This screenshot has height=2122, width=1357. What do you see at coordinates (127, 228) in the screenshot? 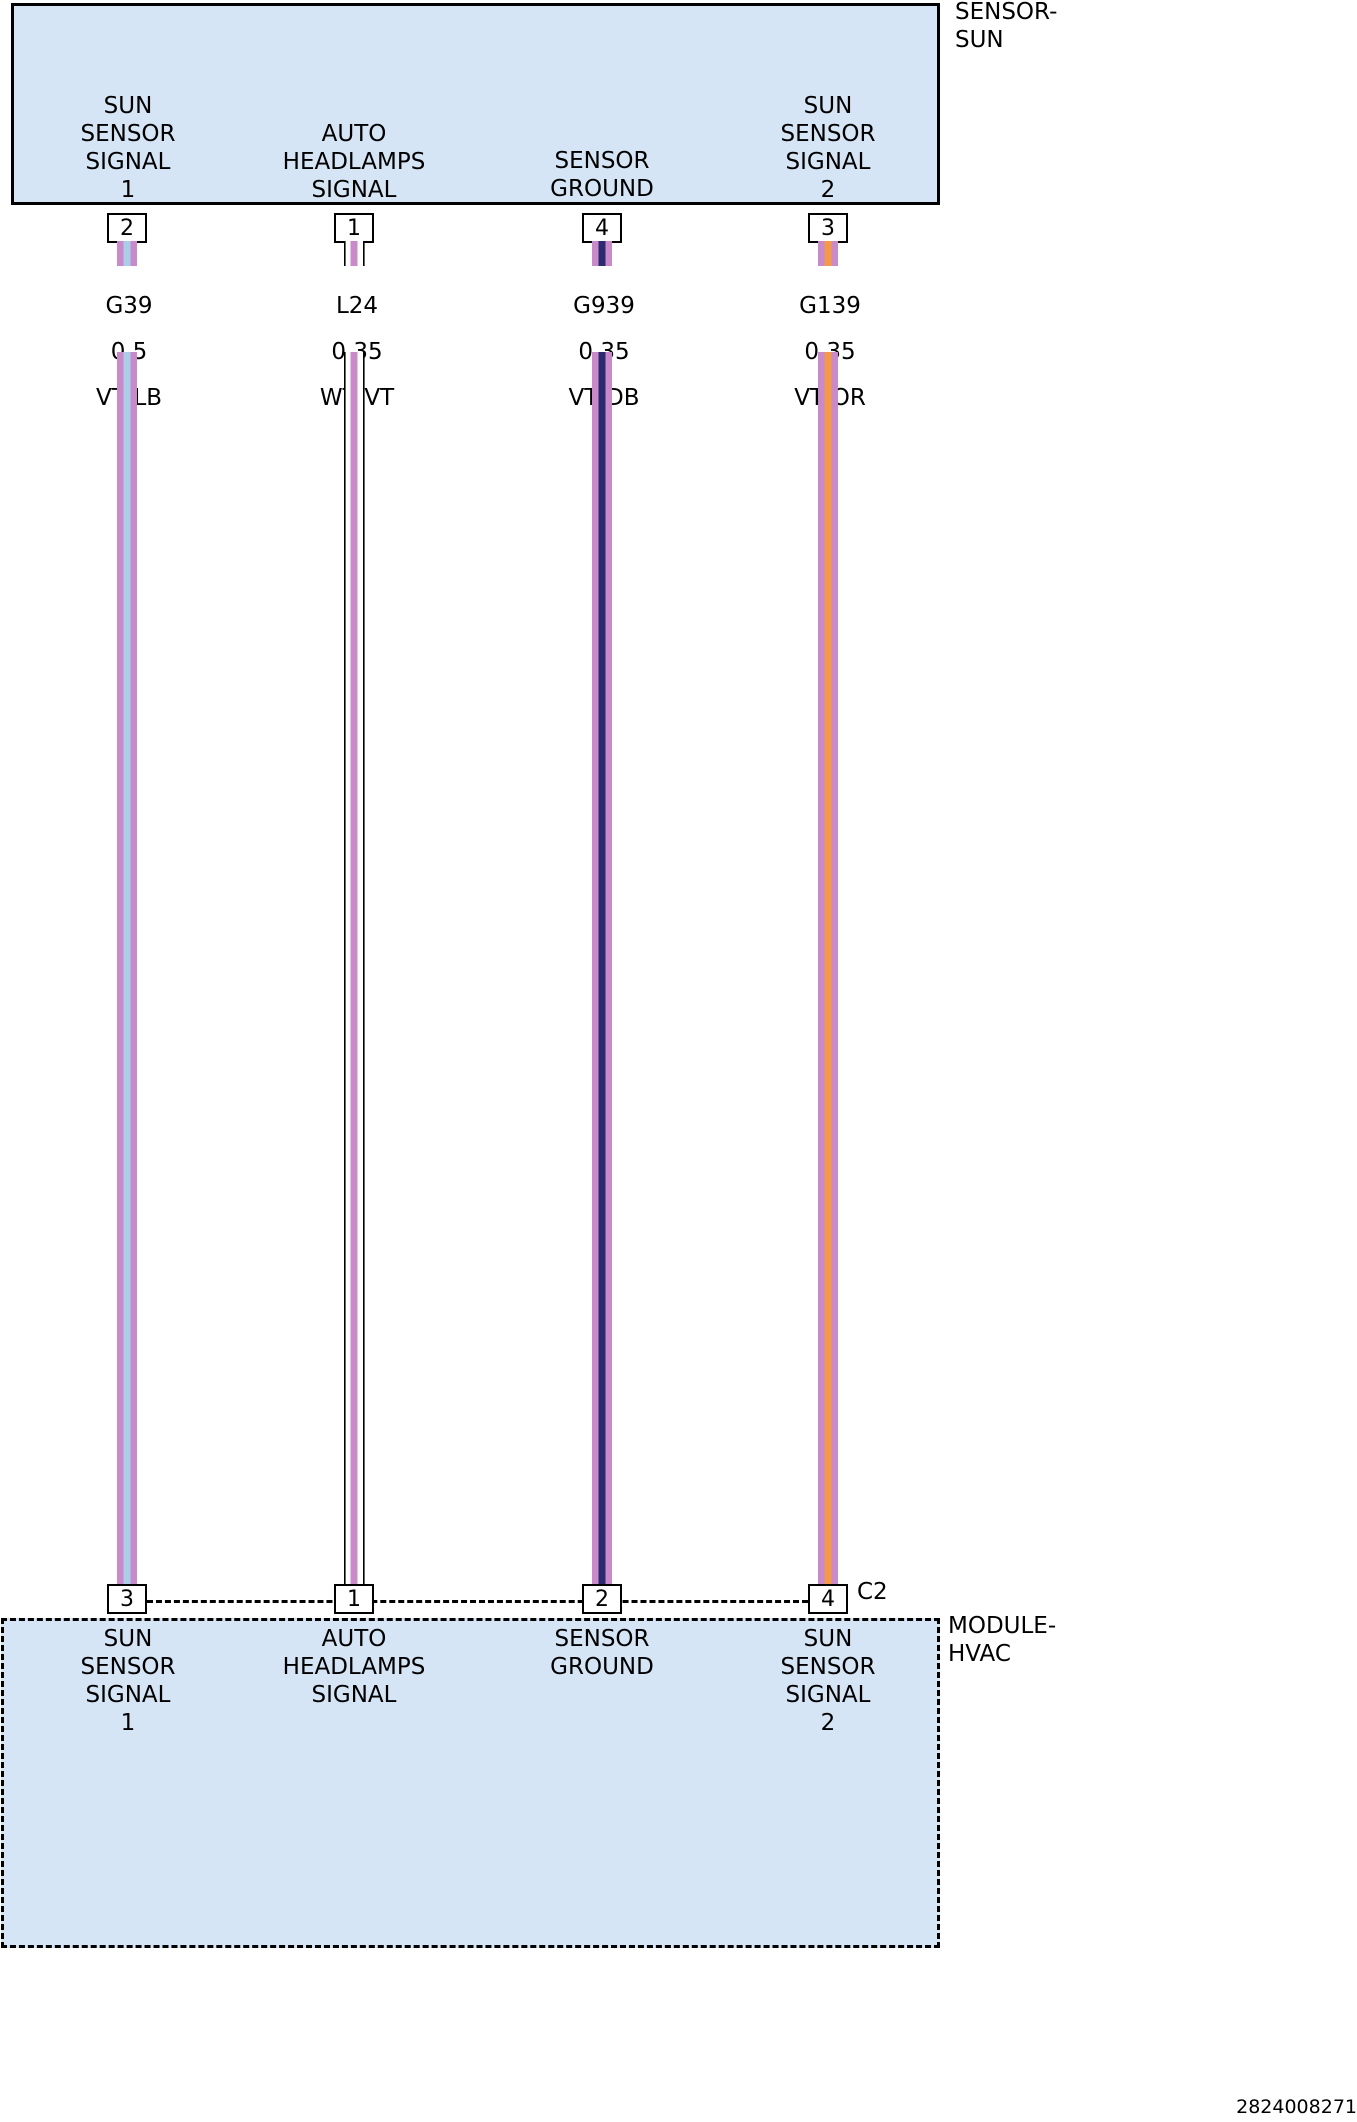
I see `top-pin-1: 2` at bounding box center [127, 228].